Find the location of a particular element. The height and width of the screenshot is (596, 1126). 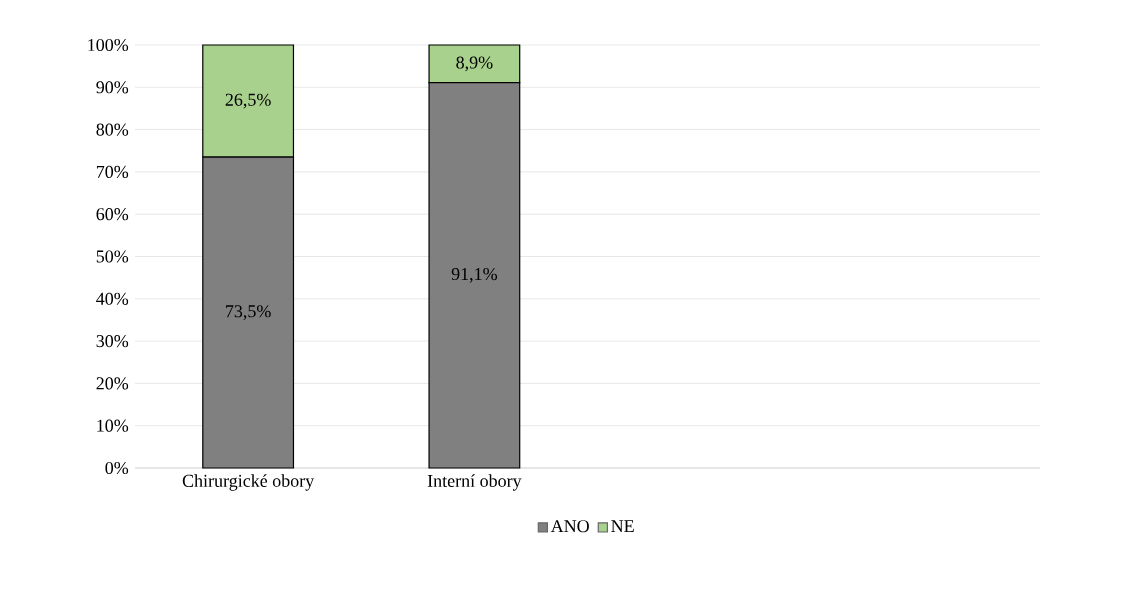

y-tick-label: 70% is located at coordinates (112, 171).